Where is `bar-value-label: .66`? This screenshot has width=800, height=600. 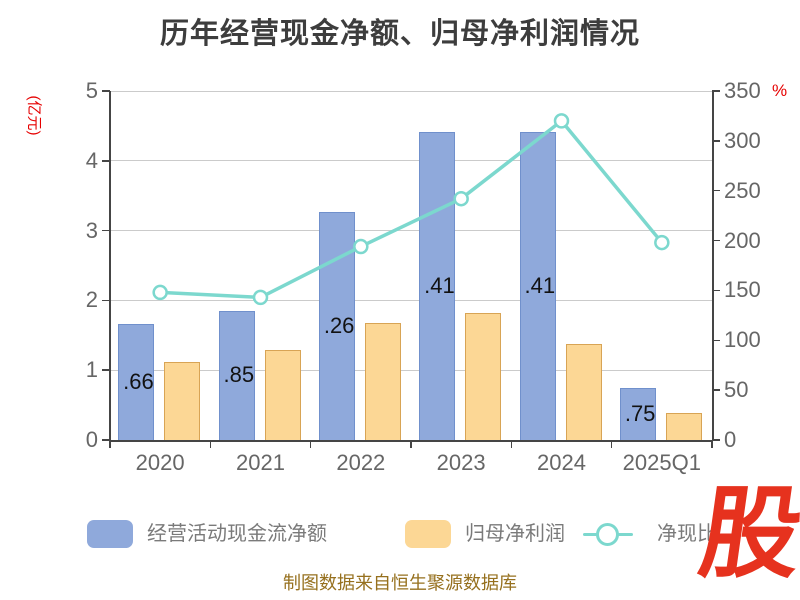
bar-value-label: .66 is located at coordinates (138, 382).